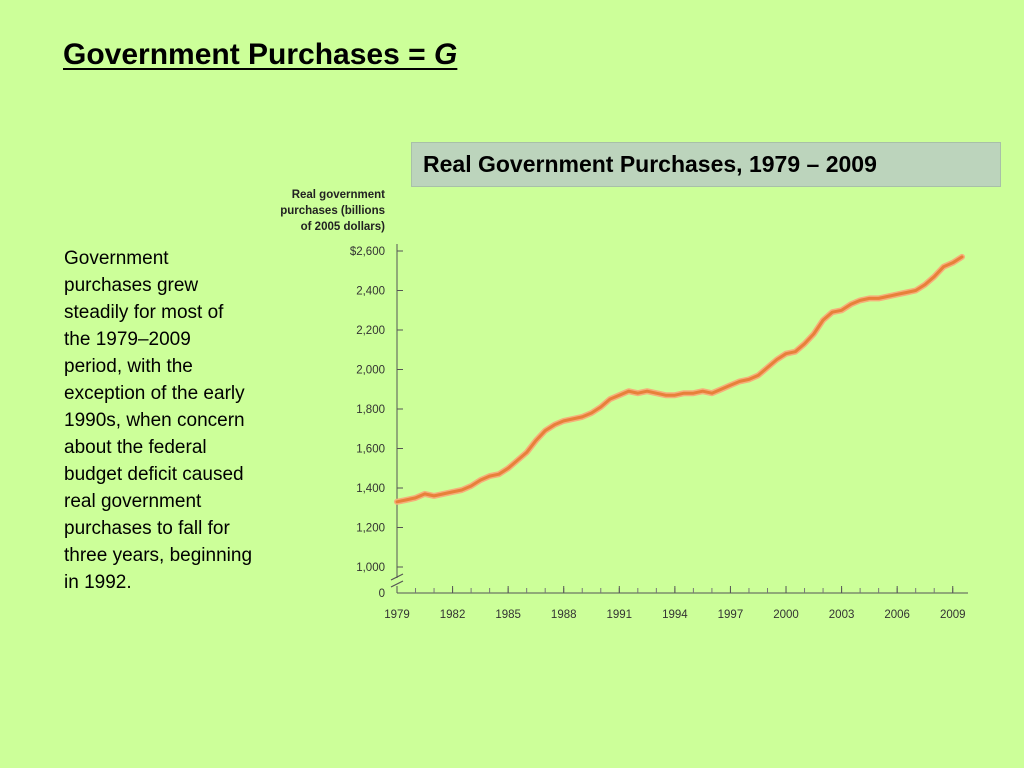 The height and width of the screenshot is (768, 1024). What do you see at coordinates (370, 410) in the screenshot?
I see `y-tick-label: 1,800` at bounding box center [370, 410].